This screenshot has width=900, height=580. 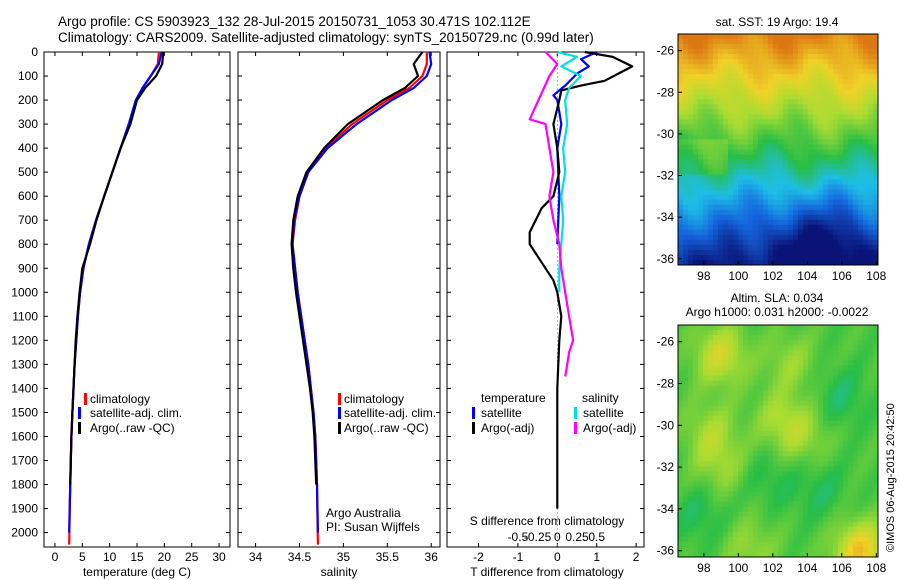 What do you see at coordinates (344, 557) in the screenshot?
I see `x-tick-label: 35` at bounding box center [344, 557].